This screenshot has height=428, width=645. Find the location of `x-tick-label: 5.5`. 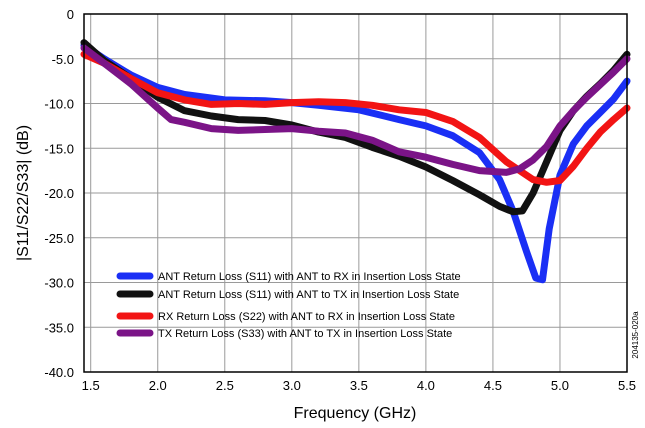

x-tick-label: 5.5 is located at coordinates (627, 385).